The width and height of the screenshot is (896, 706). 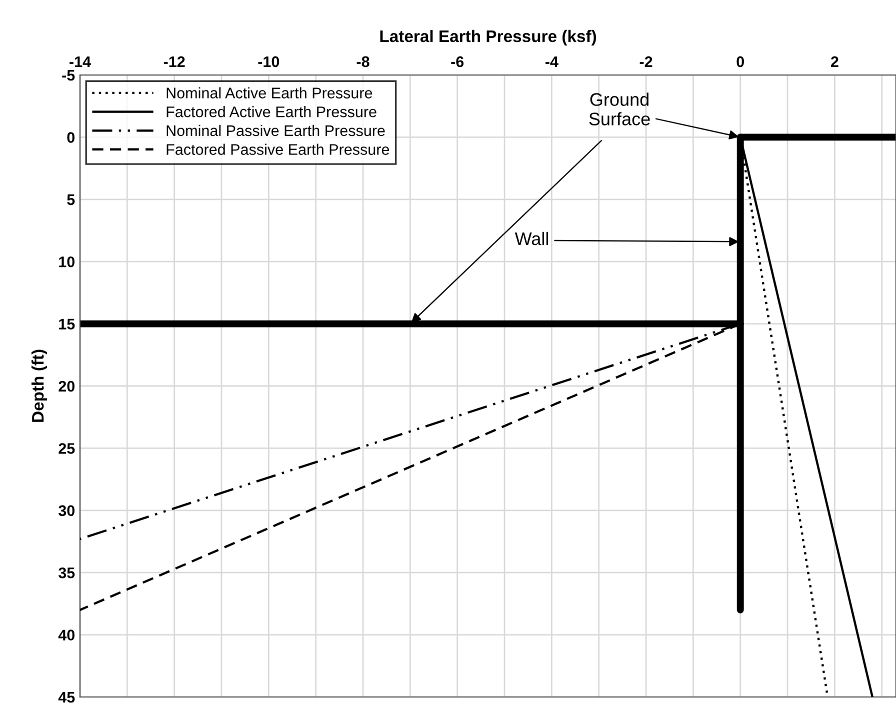 I want to click on legend-label: Nominal Active Earth Pressure, so click(x=269, y=92).